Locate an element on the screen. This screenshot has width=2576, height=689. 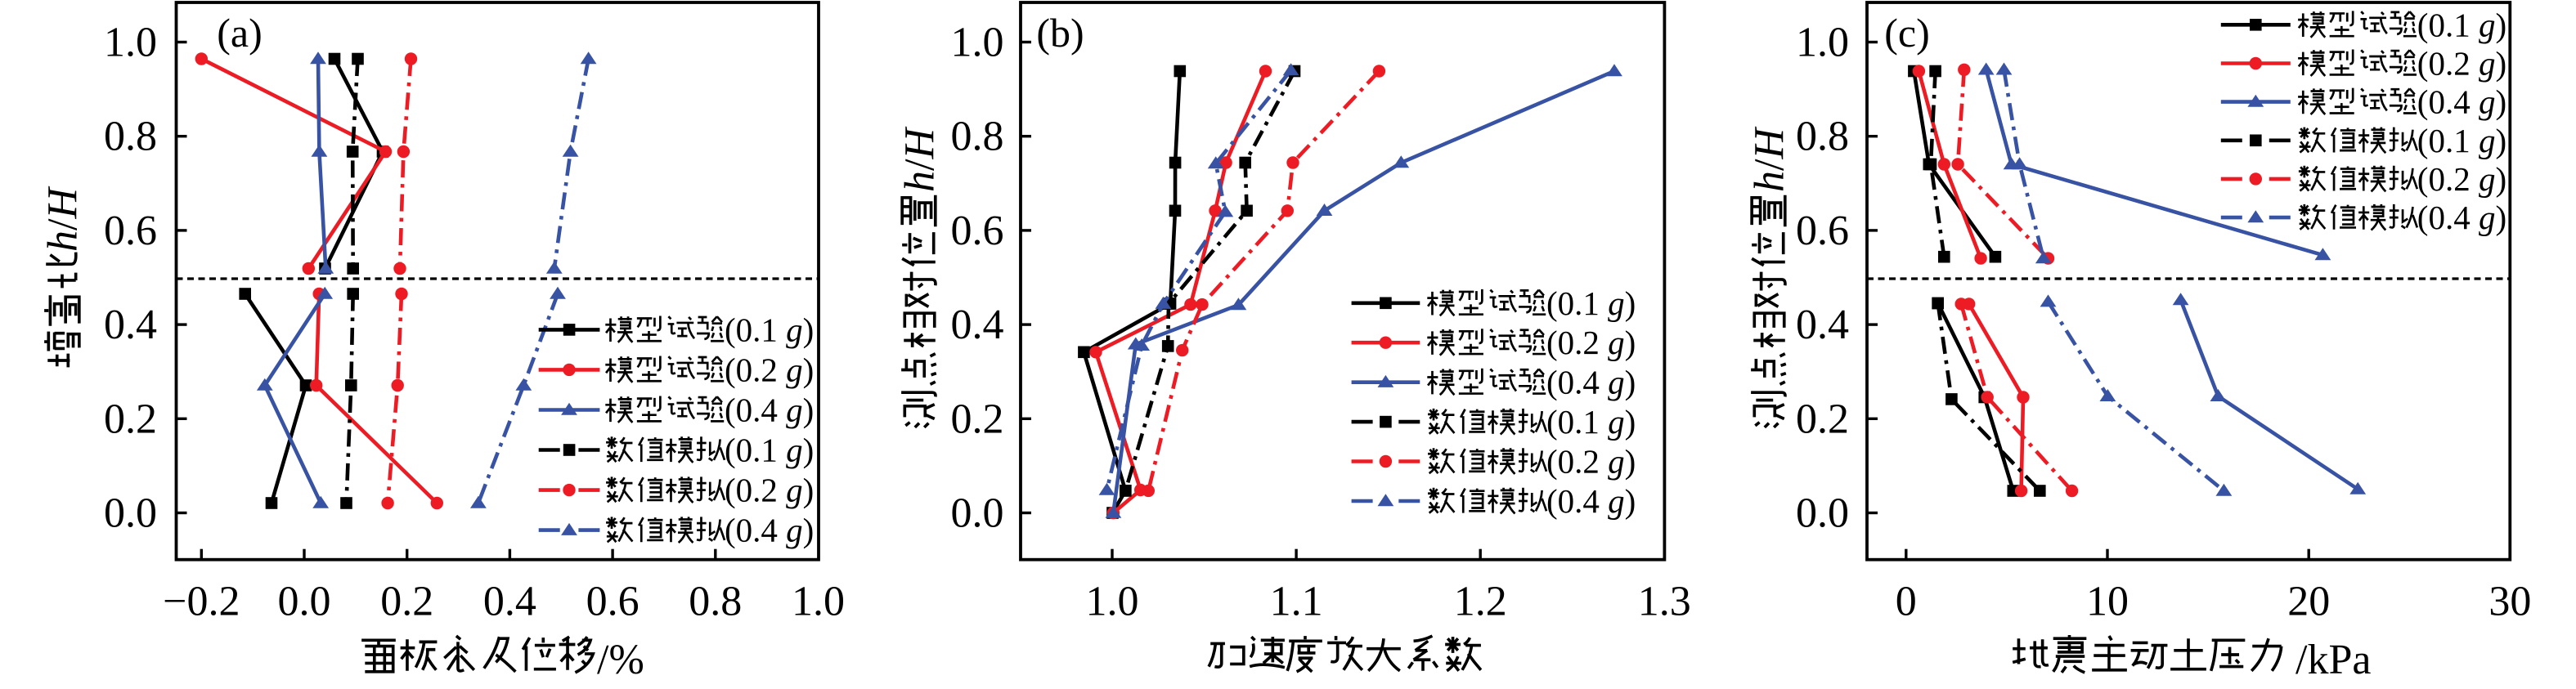
svg-text: 10 is located at coordinates (2107, 602).